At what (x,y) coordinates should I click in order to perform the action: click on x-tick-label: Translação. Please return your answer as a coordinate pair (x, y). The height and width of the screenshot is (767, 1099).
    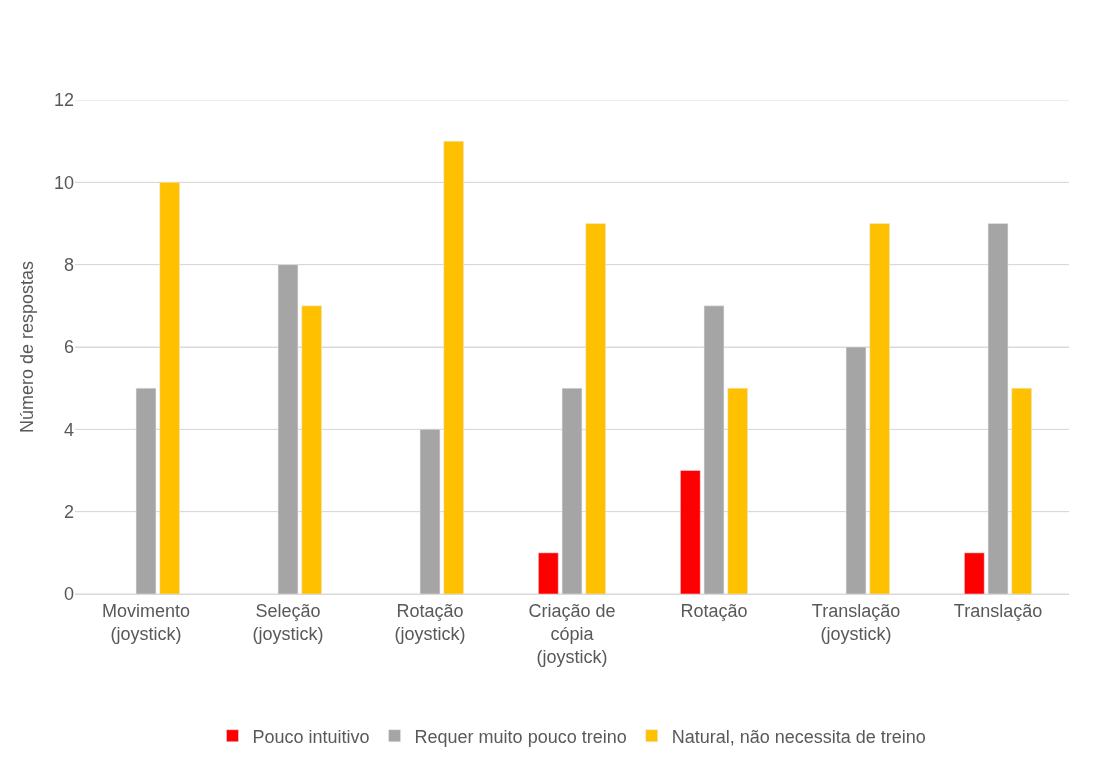
    Looking at the image, I should click on (998, 610).